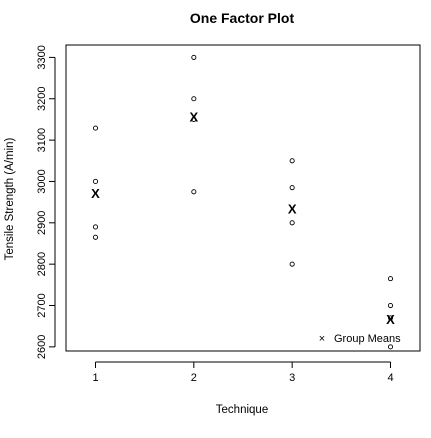  I want to click on y-tick-label: 3200, so click(42, 99).